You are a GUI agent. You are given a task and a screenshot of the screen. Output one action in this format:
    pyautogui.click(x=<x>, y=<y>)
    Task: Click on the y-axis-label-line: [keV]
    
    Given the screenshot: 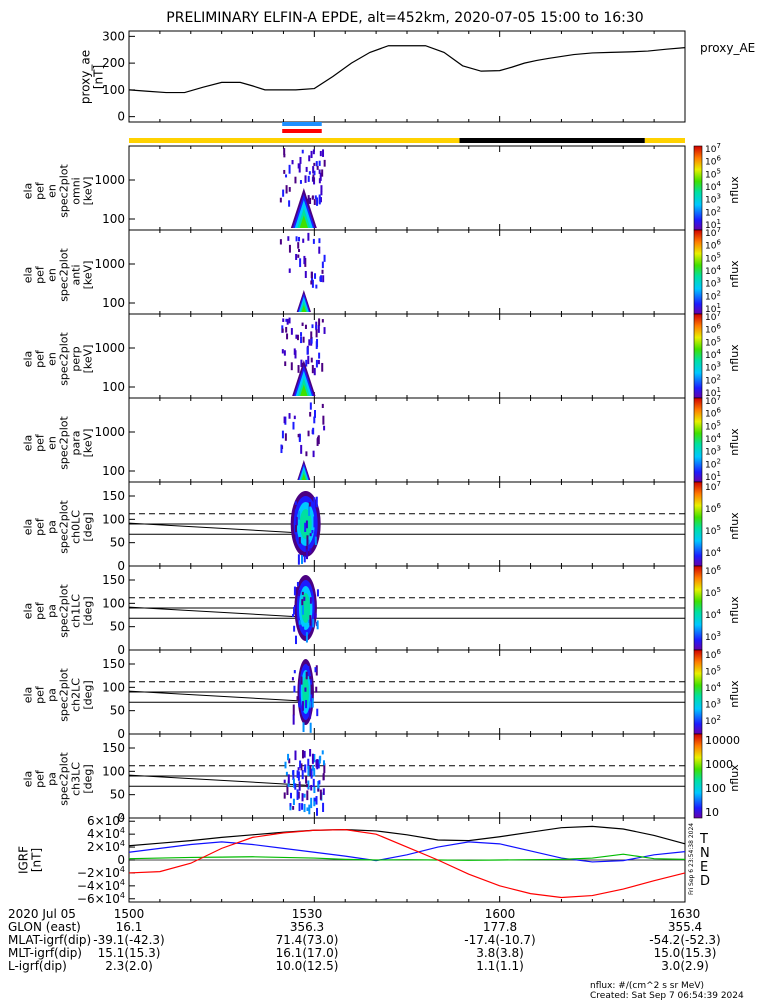 What is the action you would take?
    pyautogui.click(x=88, y=191)
    